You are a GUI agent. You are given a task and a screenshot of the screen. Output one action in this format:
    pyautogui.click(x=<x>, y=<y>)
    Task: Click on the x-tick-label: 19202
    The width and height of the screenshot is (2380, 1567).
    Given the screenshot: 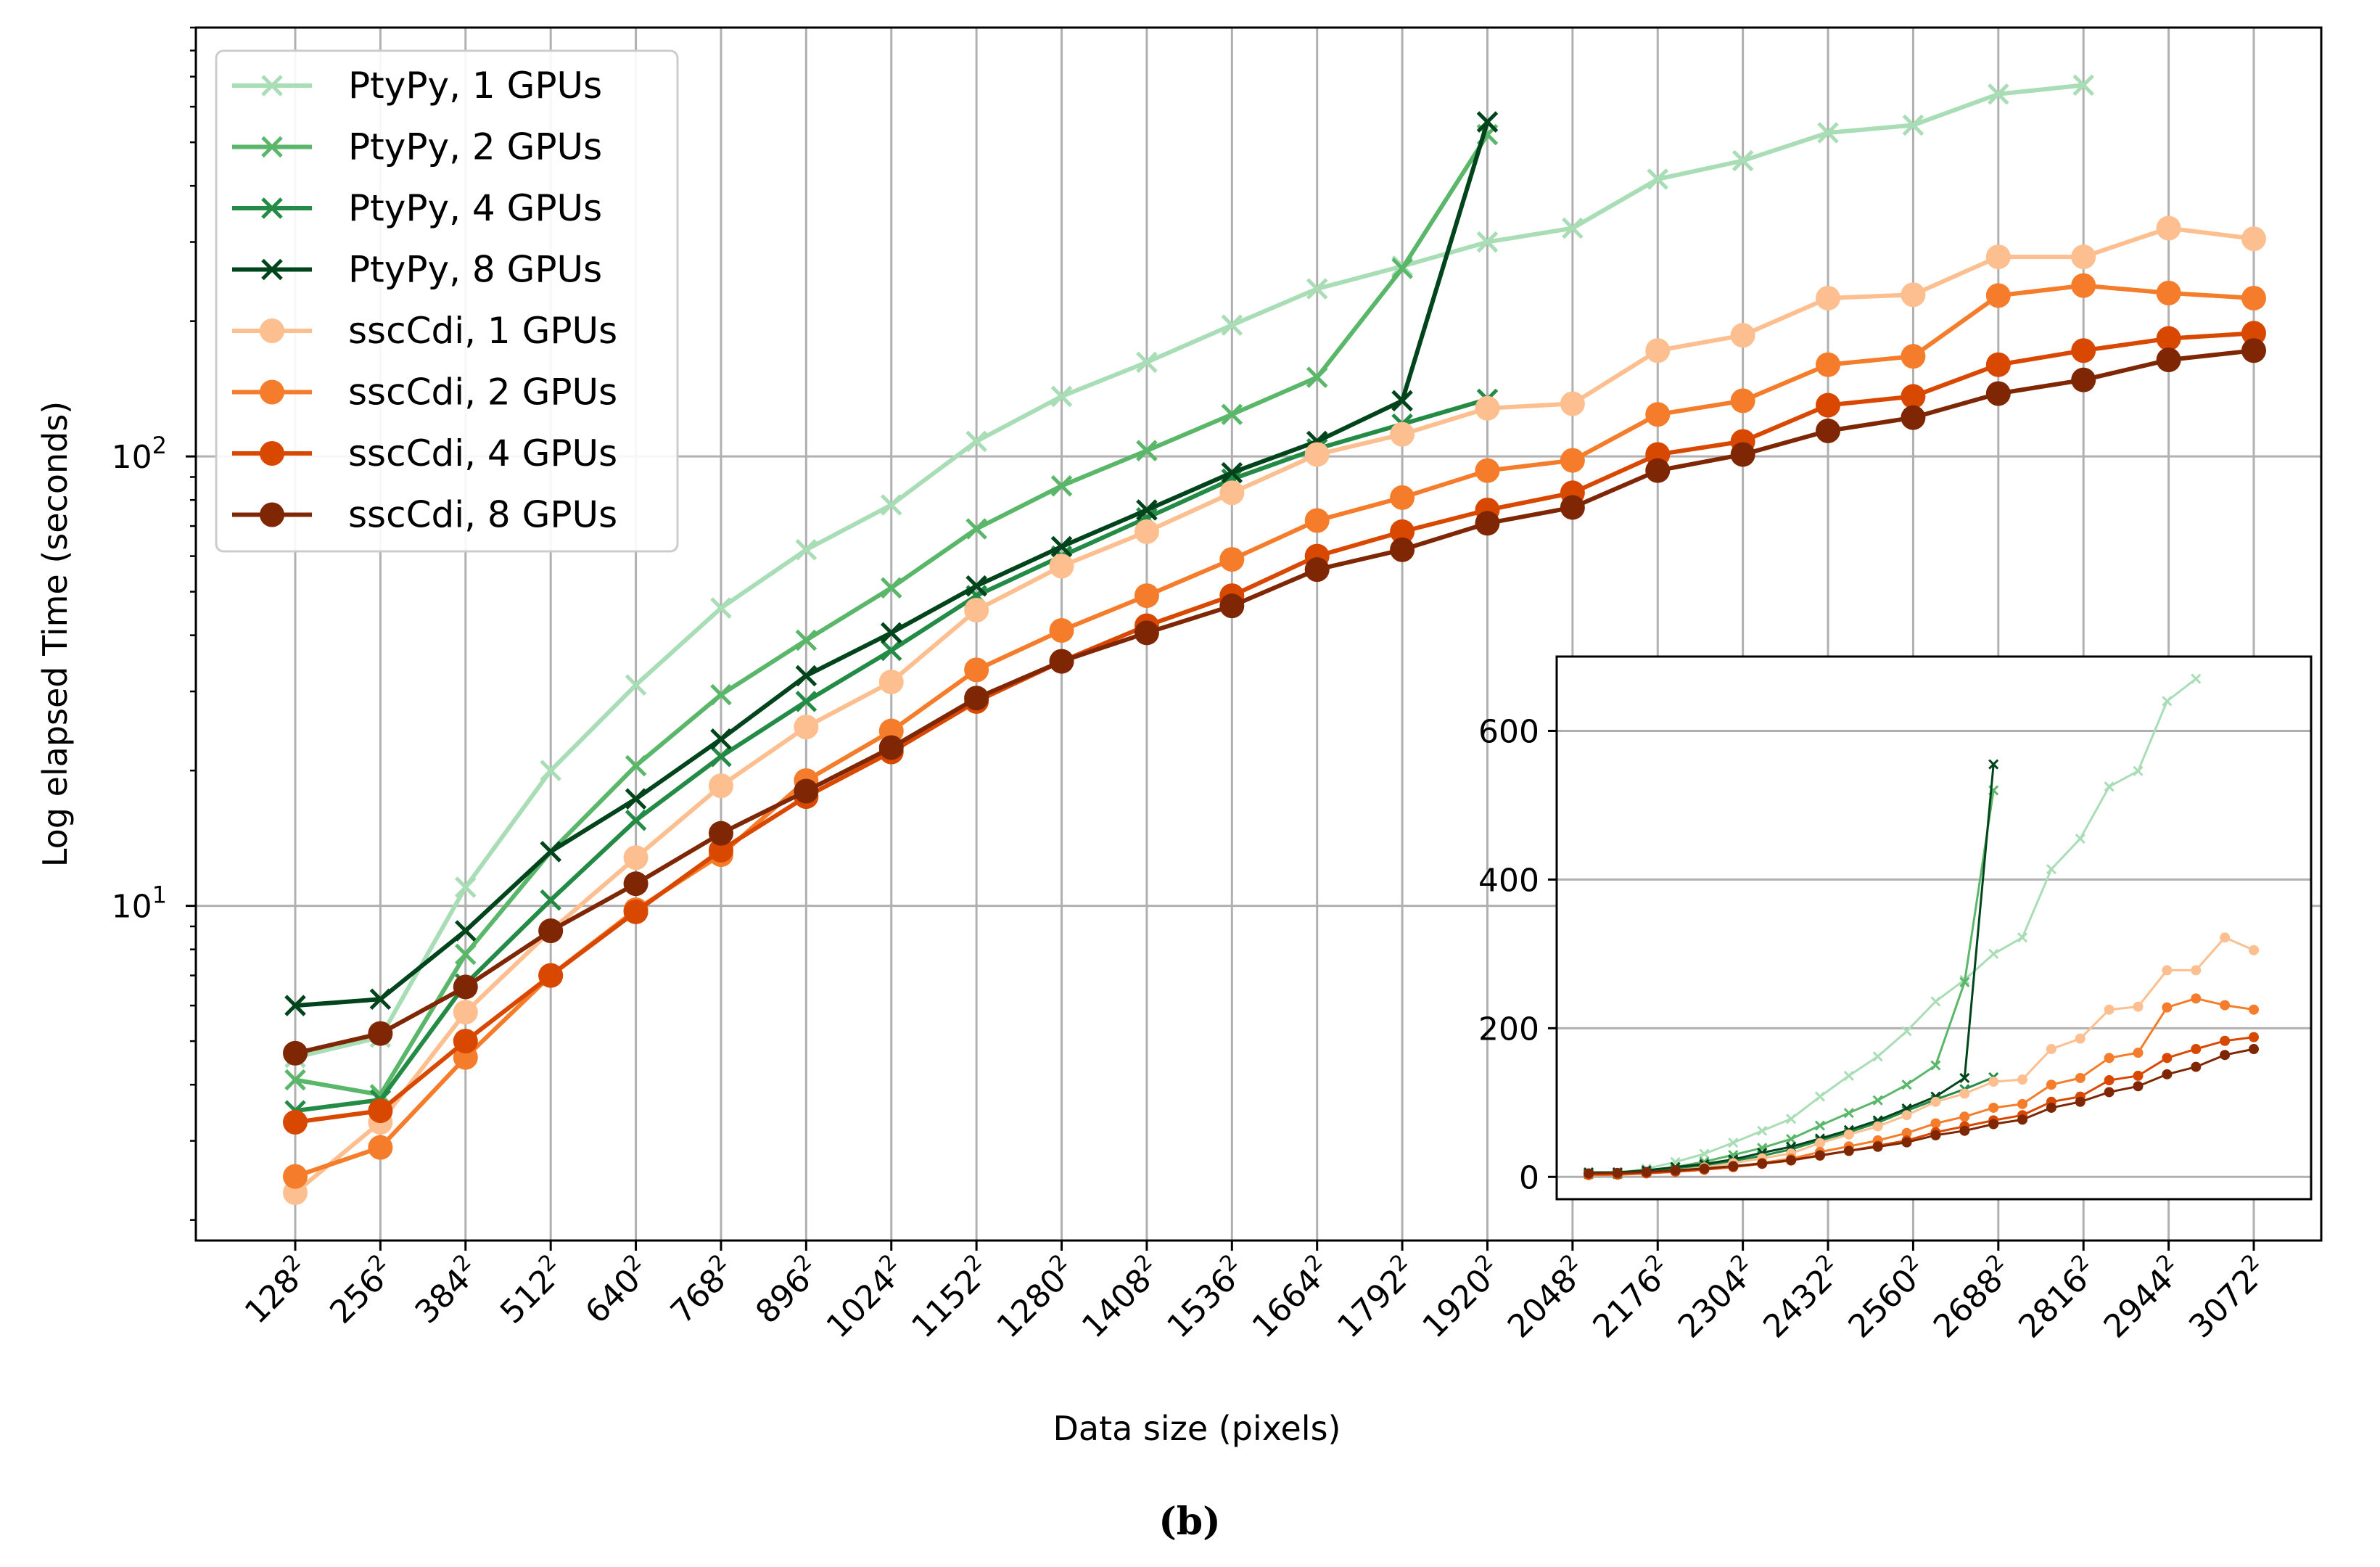 What is the action you would take?
    pyautogui.click(x=1457, y=1297)
    